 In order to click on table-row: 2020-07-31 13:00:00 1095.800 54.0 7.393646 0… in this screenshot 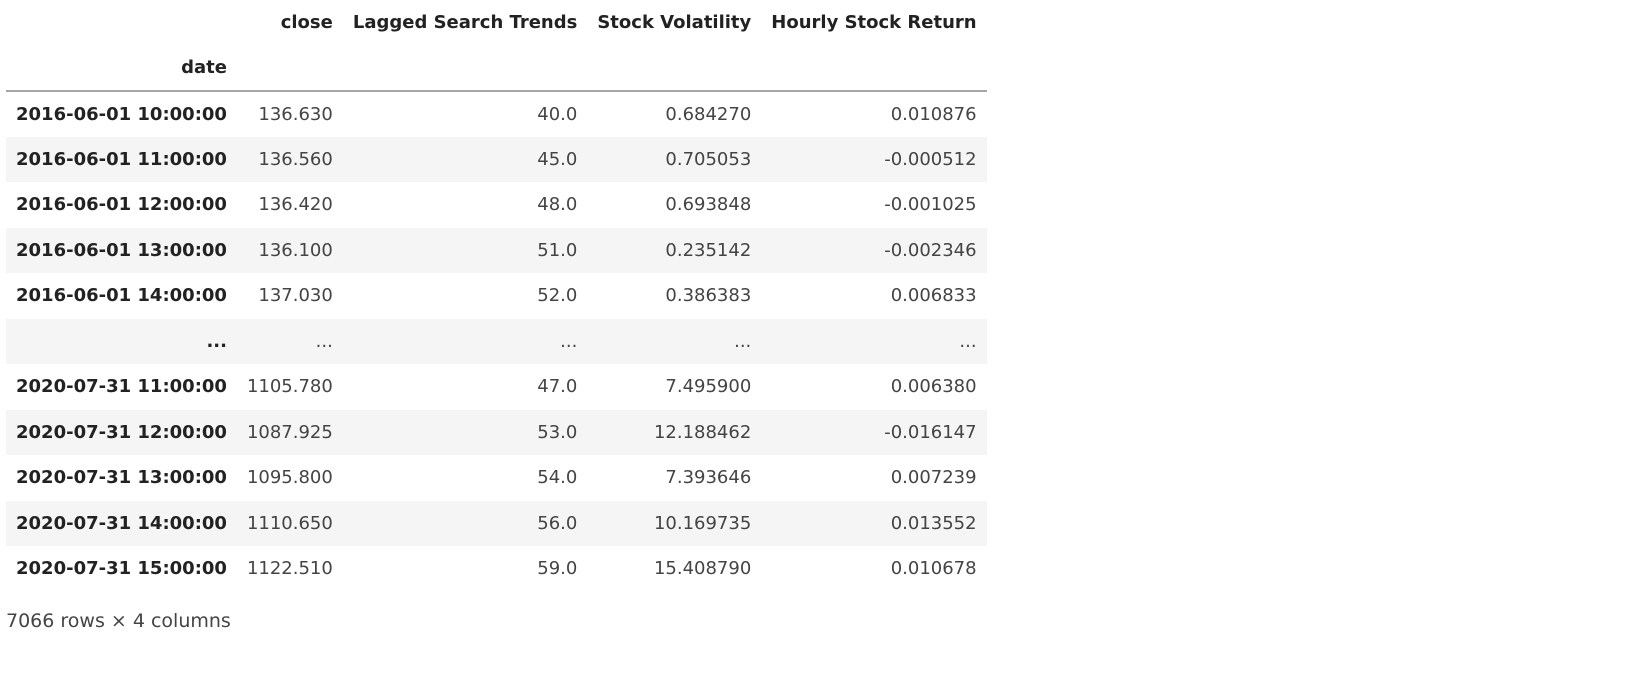, I will do `click(496, 478)`.